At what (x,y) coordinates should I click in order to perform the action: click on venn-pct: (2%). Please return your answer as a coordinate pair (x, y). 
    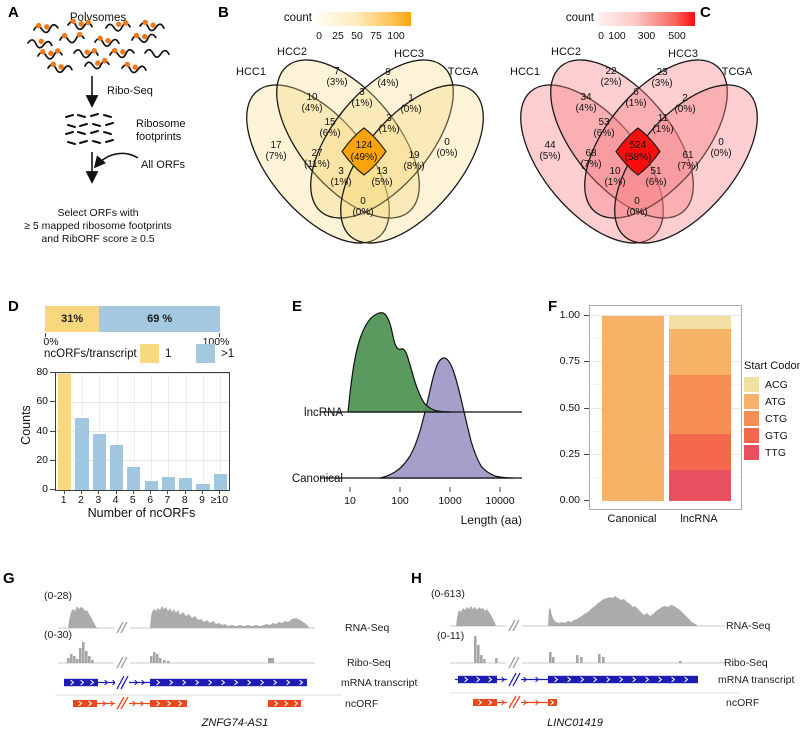
    Looking at the image, I should click on (610, 82).